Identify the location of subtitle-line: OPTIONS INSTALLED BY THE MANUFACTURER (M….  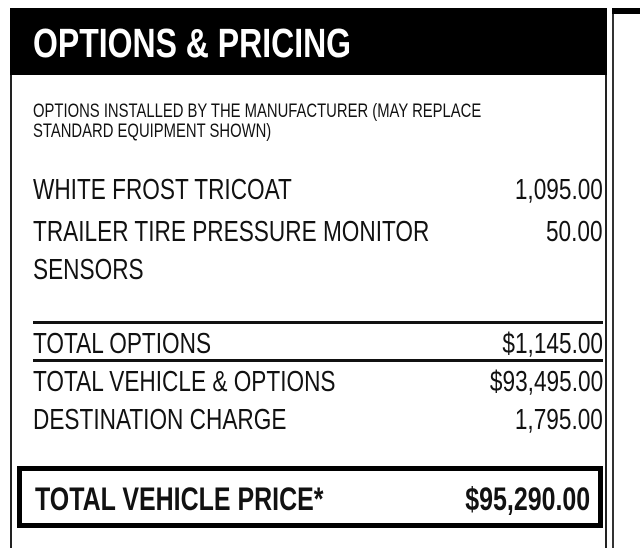
(257, 111).